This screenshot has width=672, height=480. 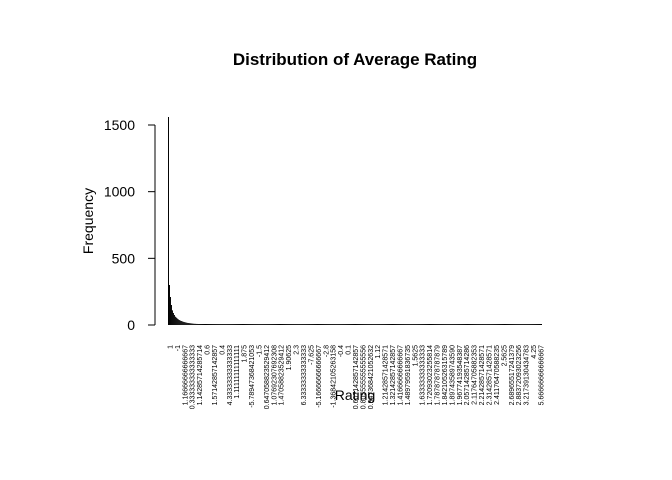 What do you see at coordinates (430, 375) in the screenshot?
I see `x-tick-label: 1.72093023255814` at bounding box center [430, 375].